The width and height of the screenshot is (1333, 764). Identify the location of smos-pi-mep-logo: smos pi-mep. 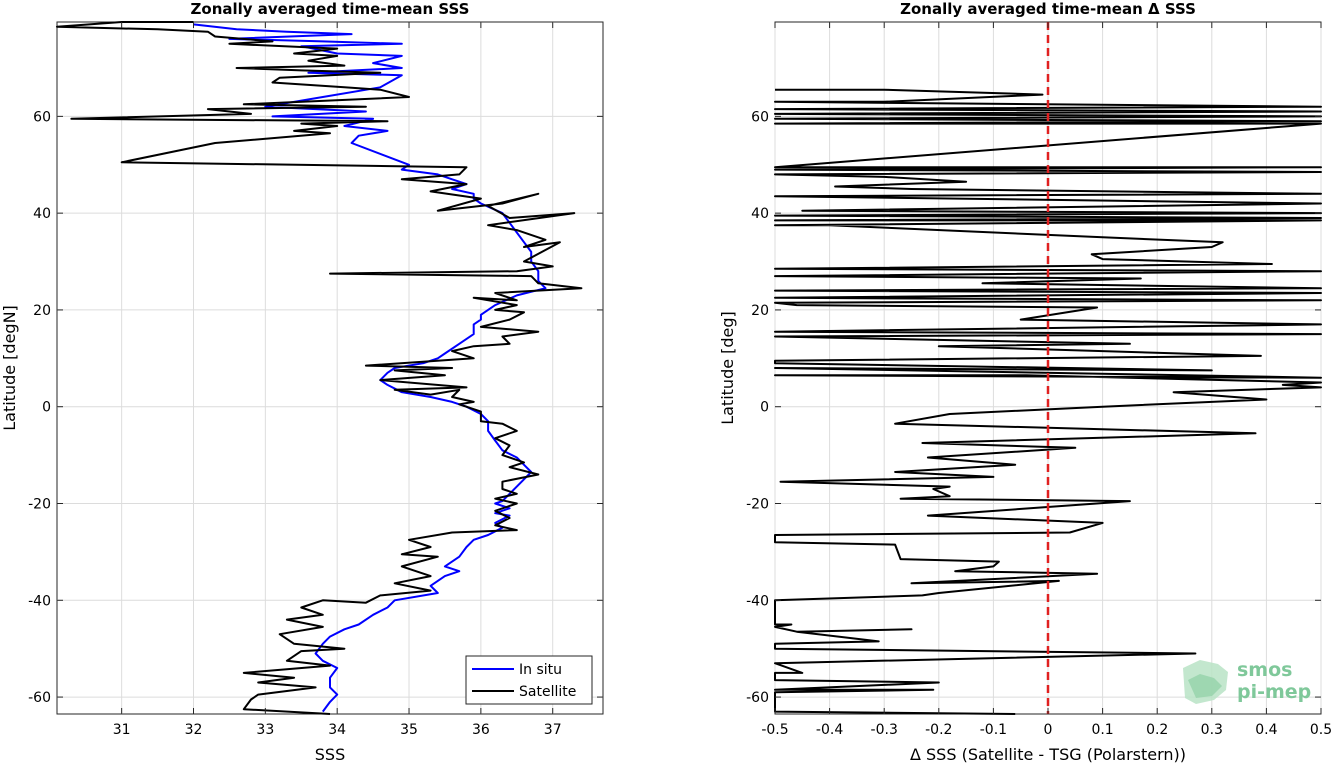
(1247, 681).